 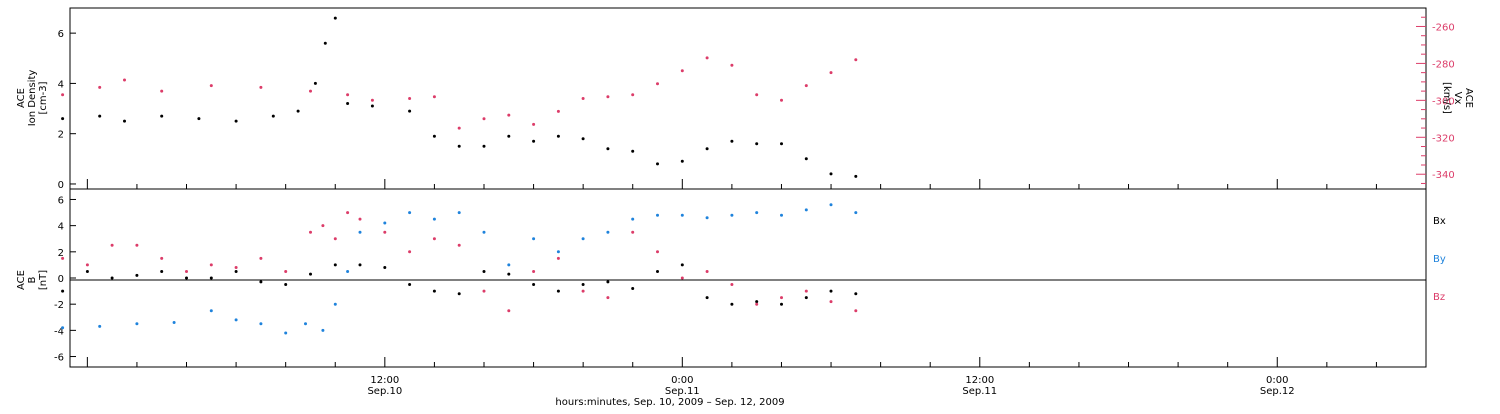 What do you see at coordinates (61, 279) in the screenshot?
I see `bottom-tick-label-3: 0` at bounding box center [61, 279].